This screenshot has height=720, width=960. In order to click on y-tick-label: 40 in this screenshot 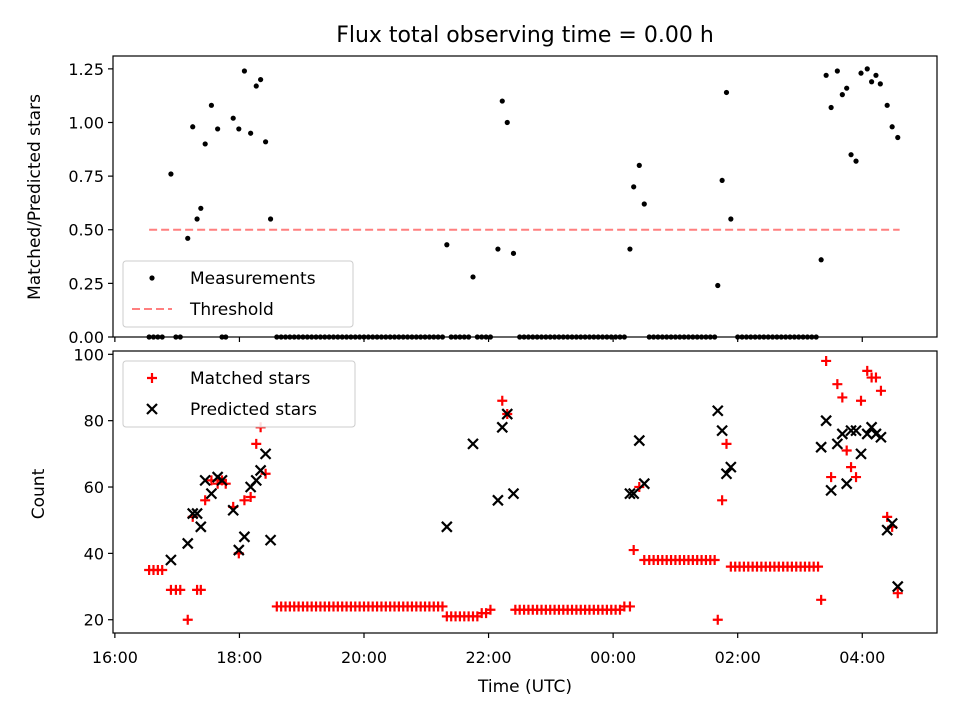, I will do `click(94, 553)`.